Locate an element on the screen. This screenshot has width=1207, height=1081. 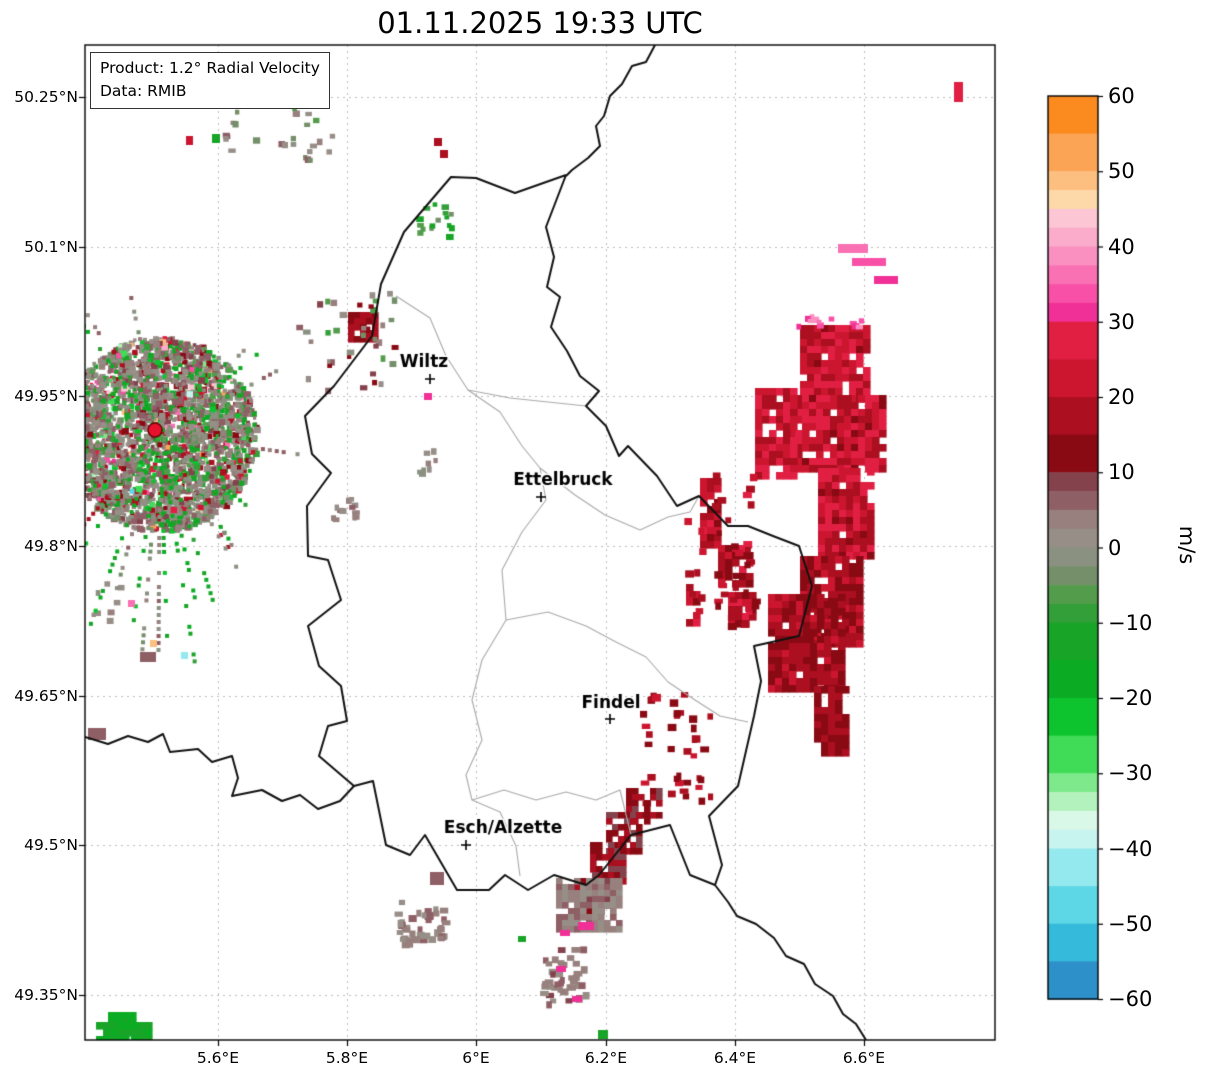
product-label: Product: 1.2° Radial Velocity is located at coordinates (210, 68).